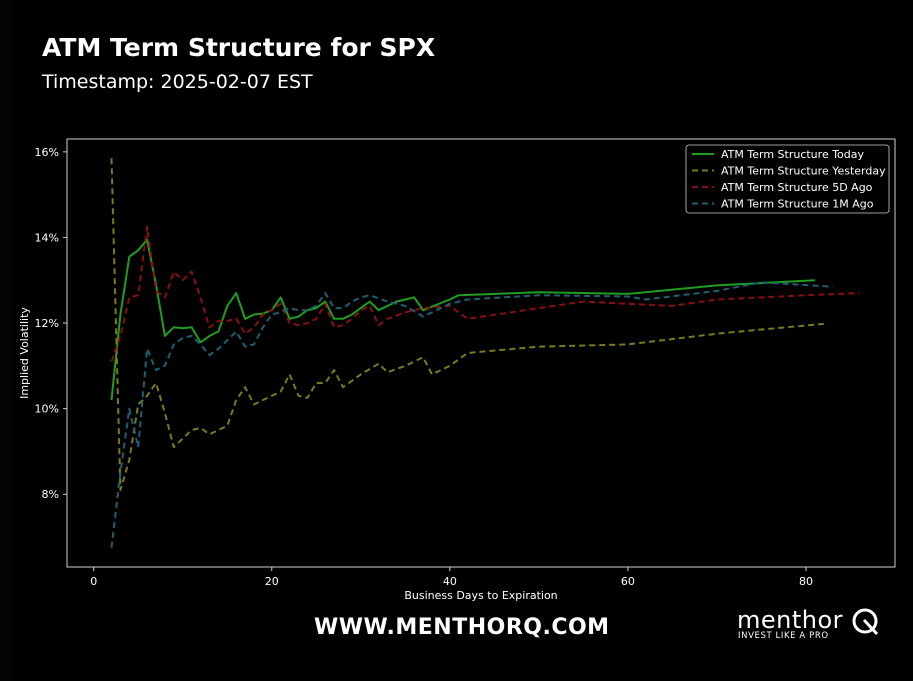 The image size is (913, 681). Describe the element at coordinates (93, 581) in the screenshot. I see `x-tick-label: 0` at that location.